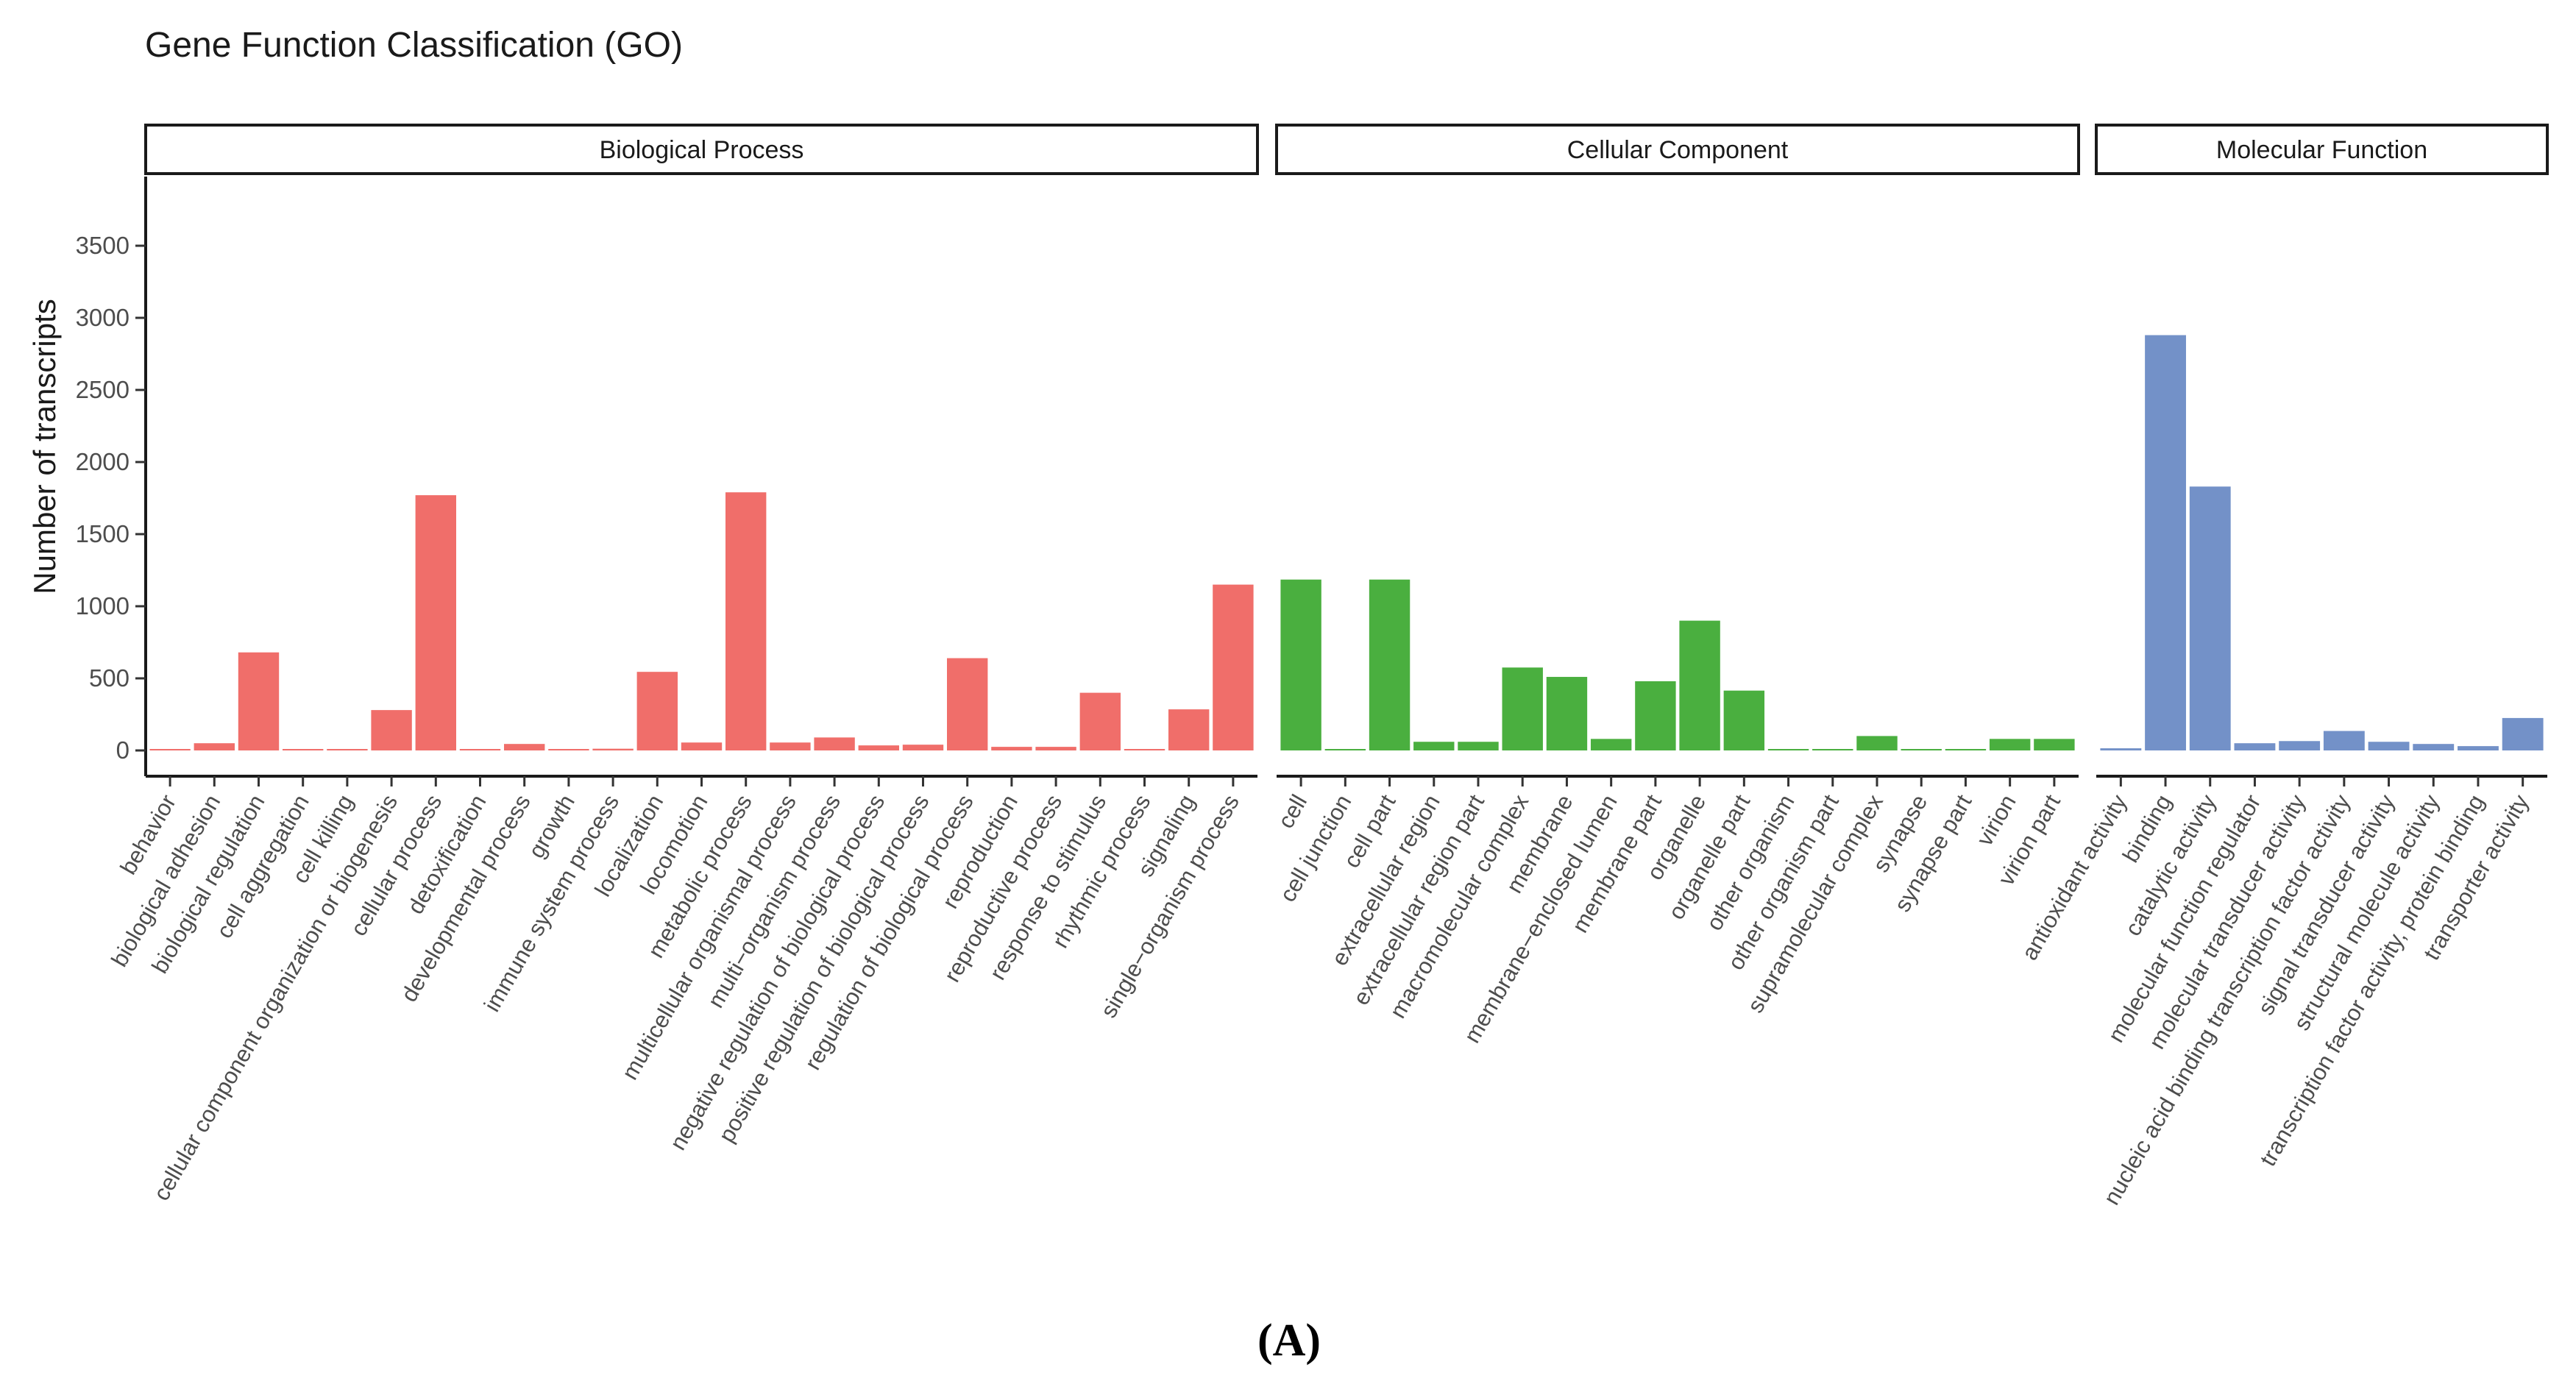  What do you see at coordinates (2010, 744) in the screenshot?
I see `bar-virion` at bounding box center [2010, 744].